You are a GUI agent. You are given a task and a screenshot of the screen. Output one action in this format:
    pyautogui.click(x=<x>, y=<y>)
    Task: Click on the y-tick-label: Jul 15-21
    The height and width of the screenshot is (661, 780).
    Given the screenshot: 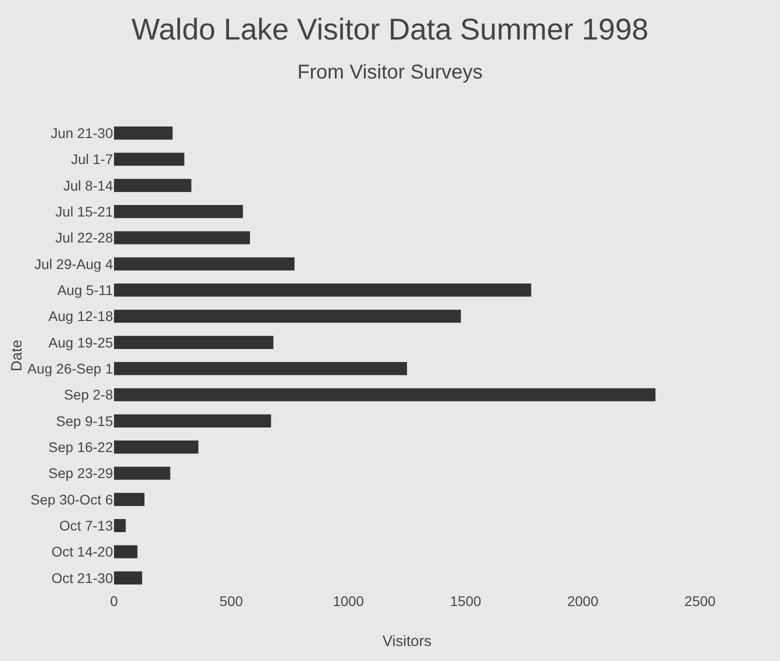 What is the action you would take?
    pyautogui.click(x=84, y=211)
    